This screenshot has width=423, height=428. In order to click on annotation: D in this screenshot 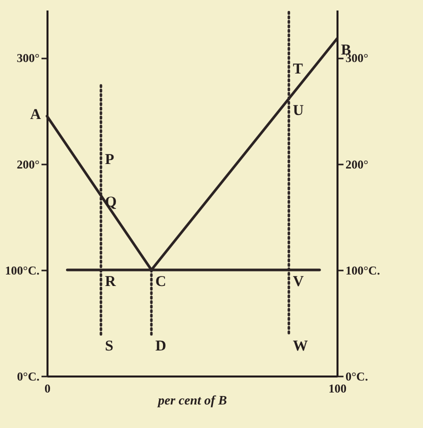, I will do `click(160, 346)`.